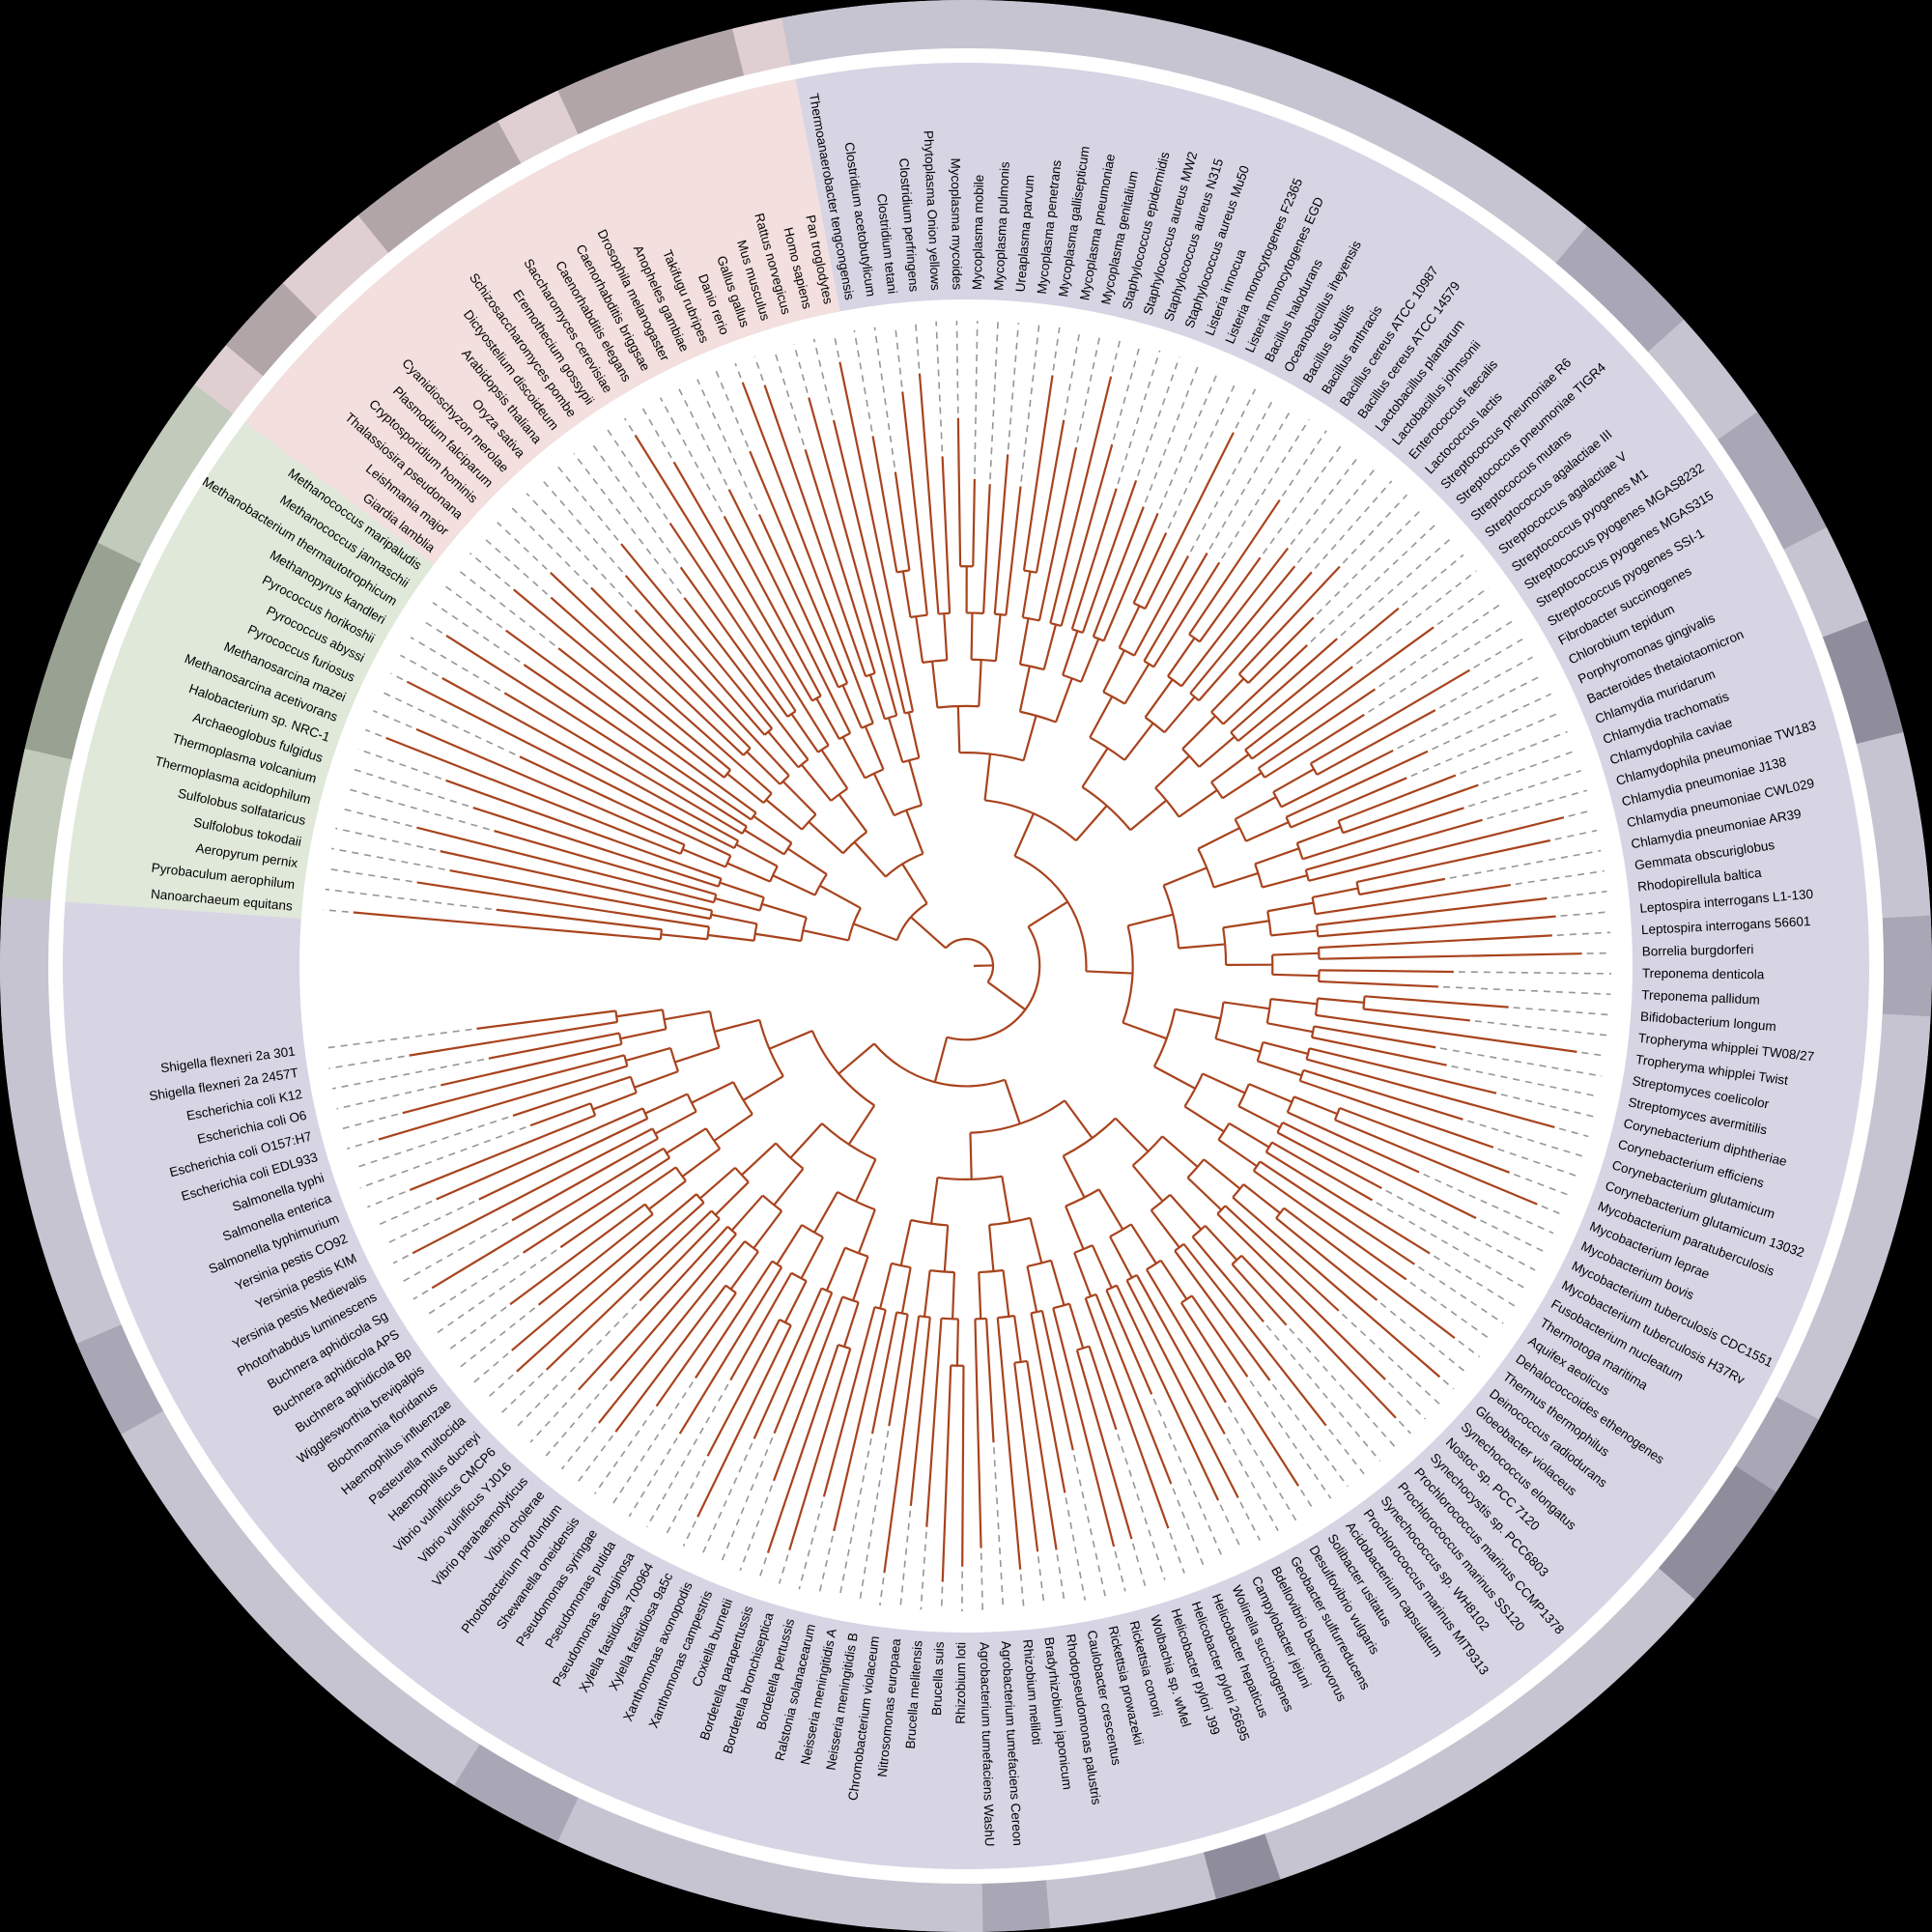 Image resolution: width=1932 pixels, height=1932 pixels. Describe the element at coordinates (956, 223) in the screenshot. I see `leaf-label: Mycoplasma mycoides` at that location.